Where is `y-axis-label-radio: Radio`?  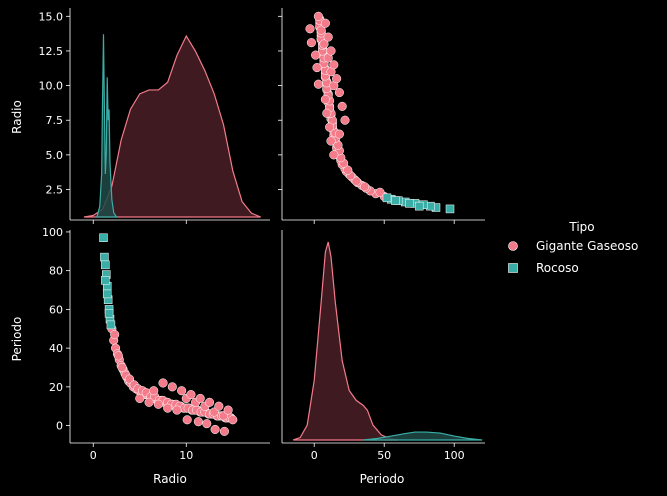
y-axis-label-radio: Radio is located at coordinates (17, 117).